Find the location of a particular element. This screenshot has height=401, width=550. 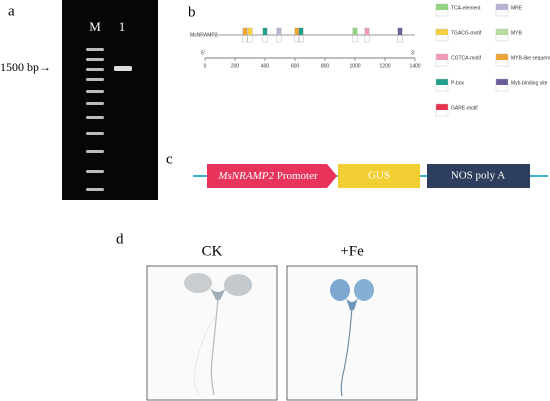

legend-label: TGACG-motif is located at coordinates (466, 33).